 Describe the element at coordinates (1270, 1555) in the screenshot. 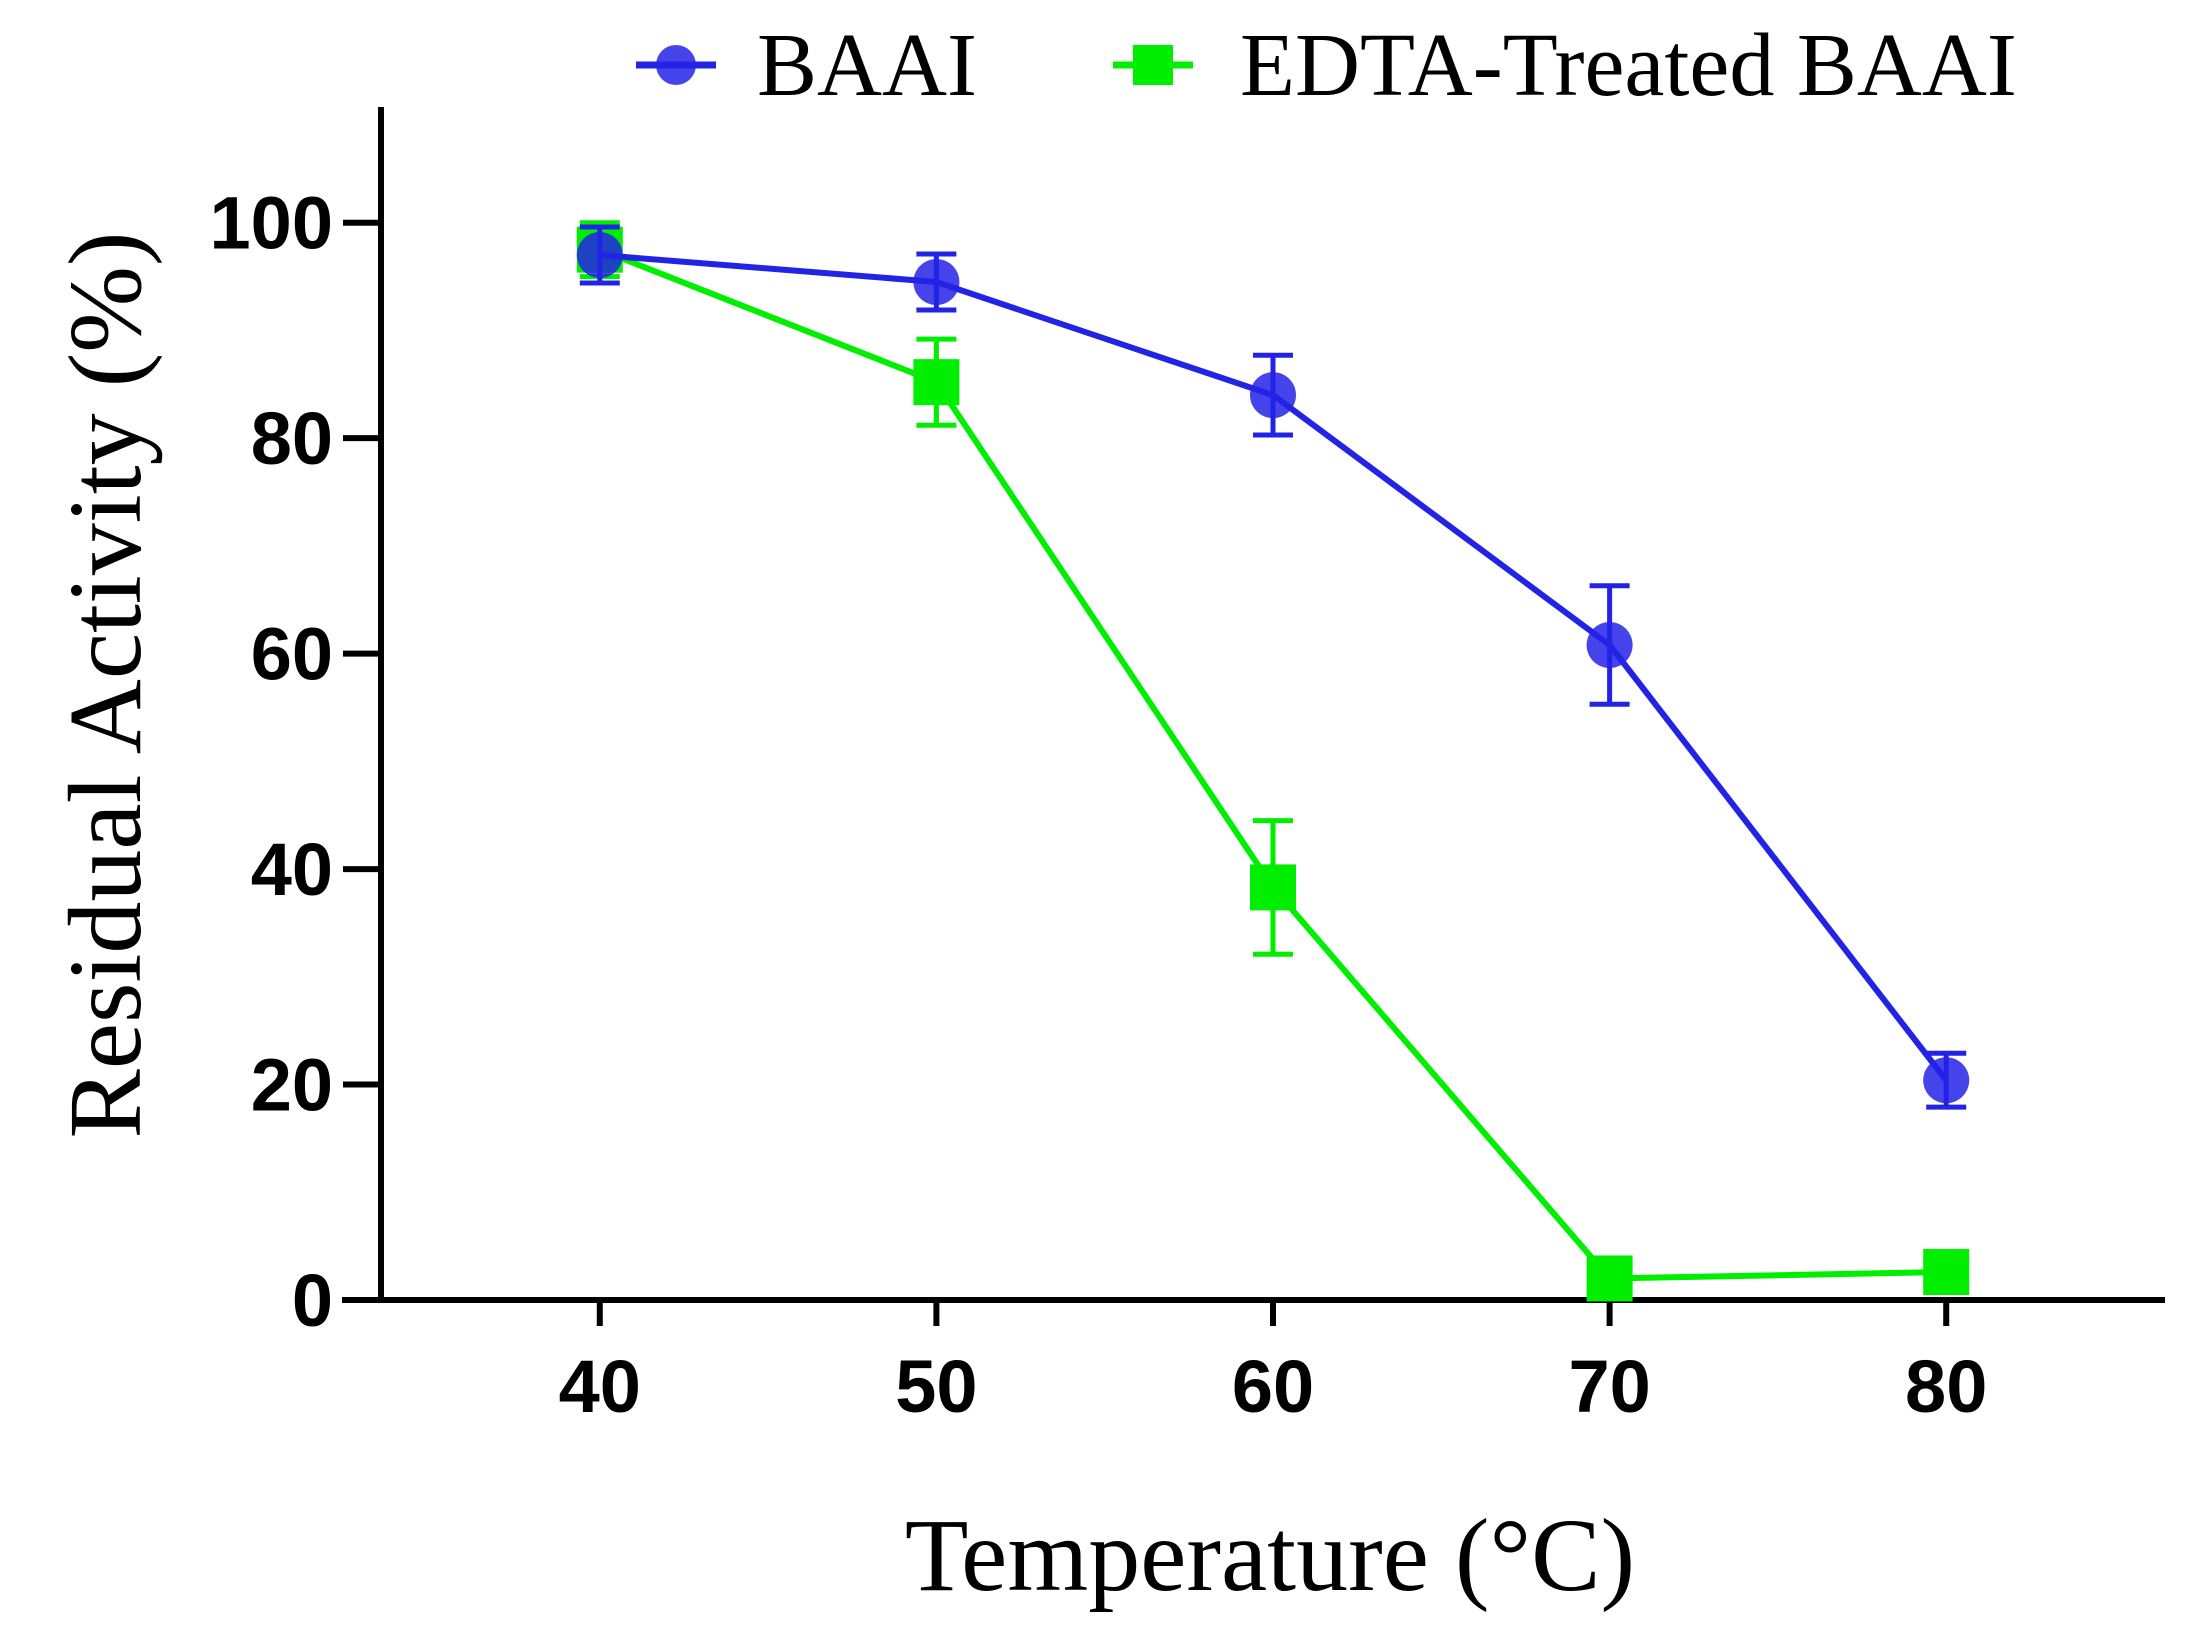

I see `x-axis-title: Temperature (°C)` at that location.